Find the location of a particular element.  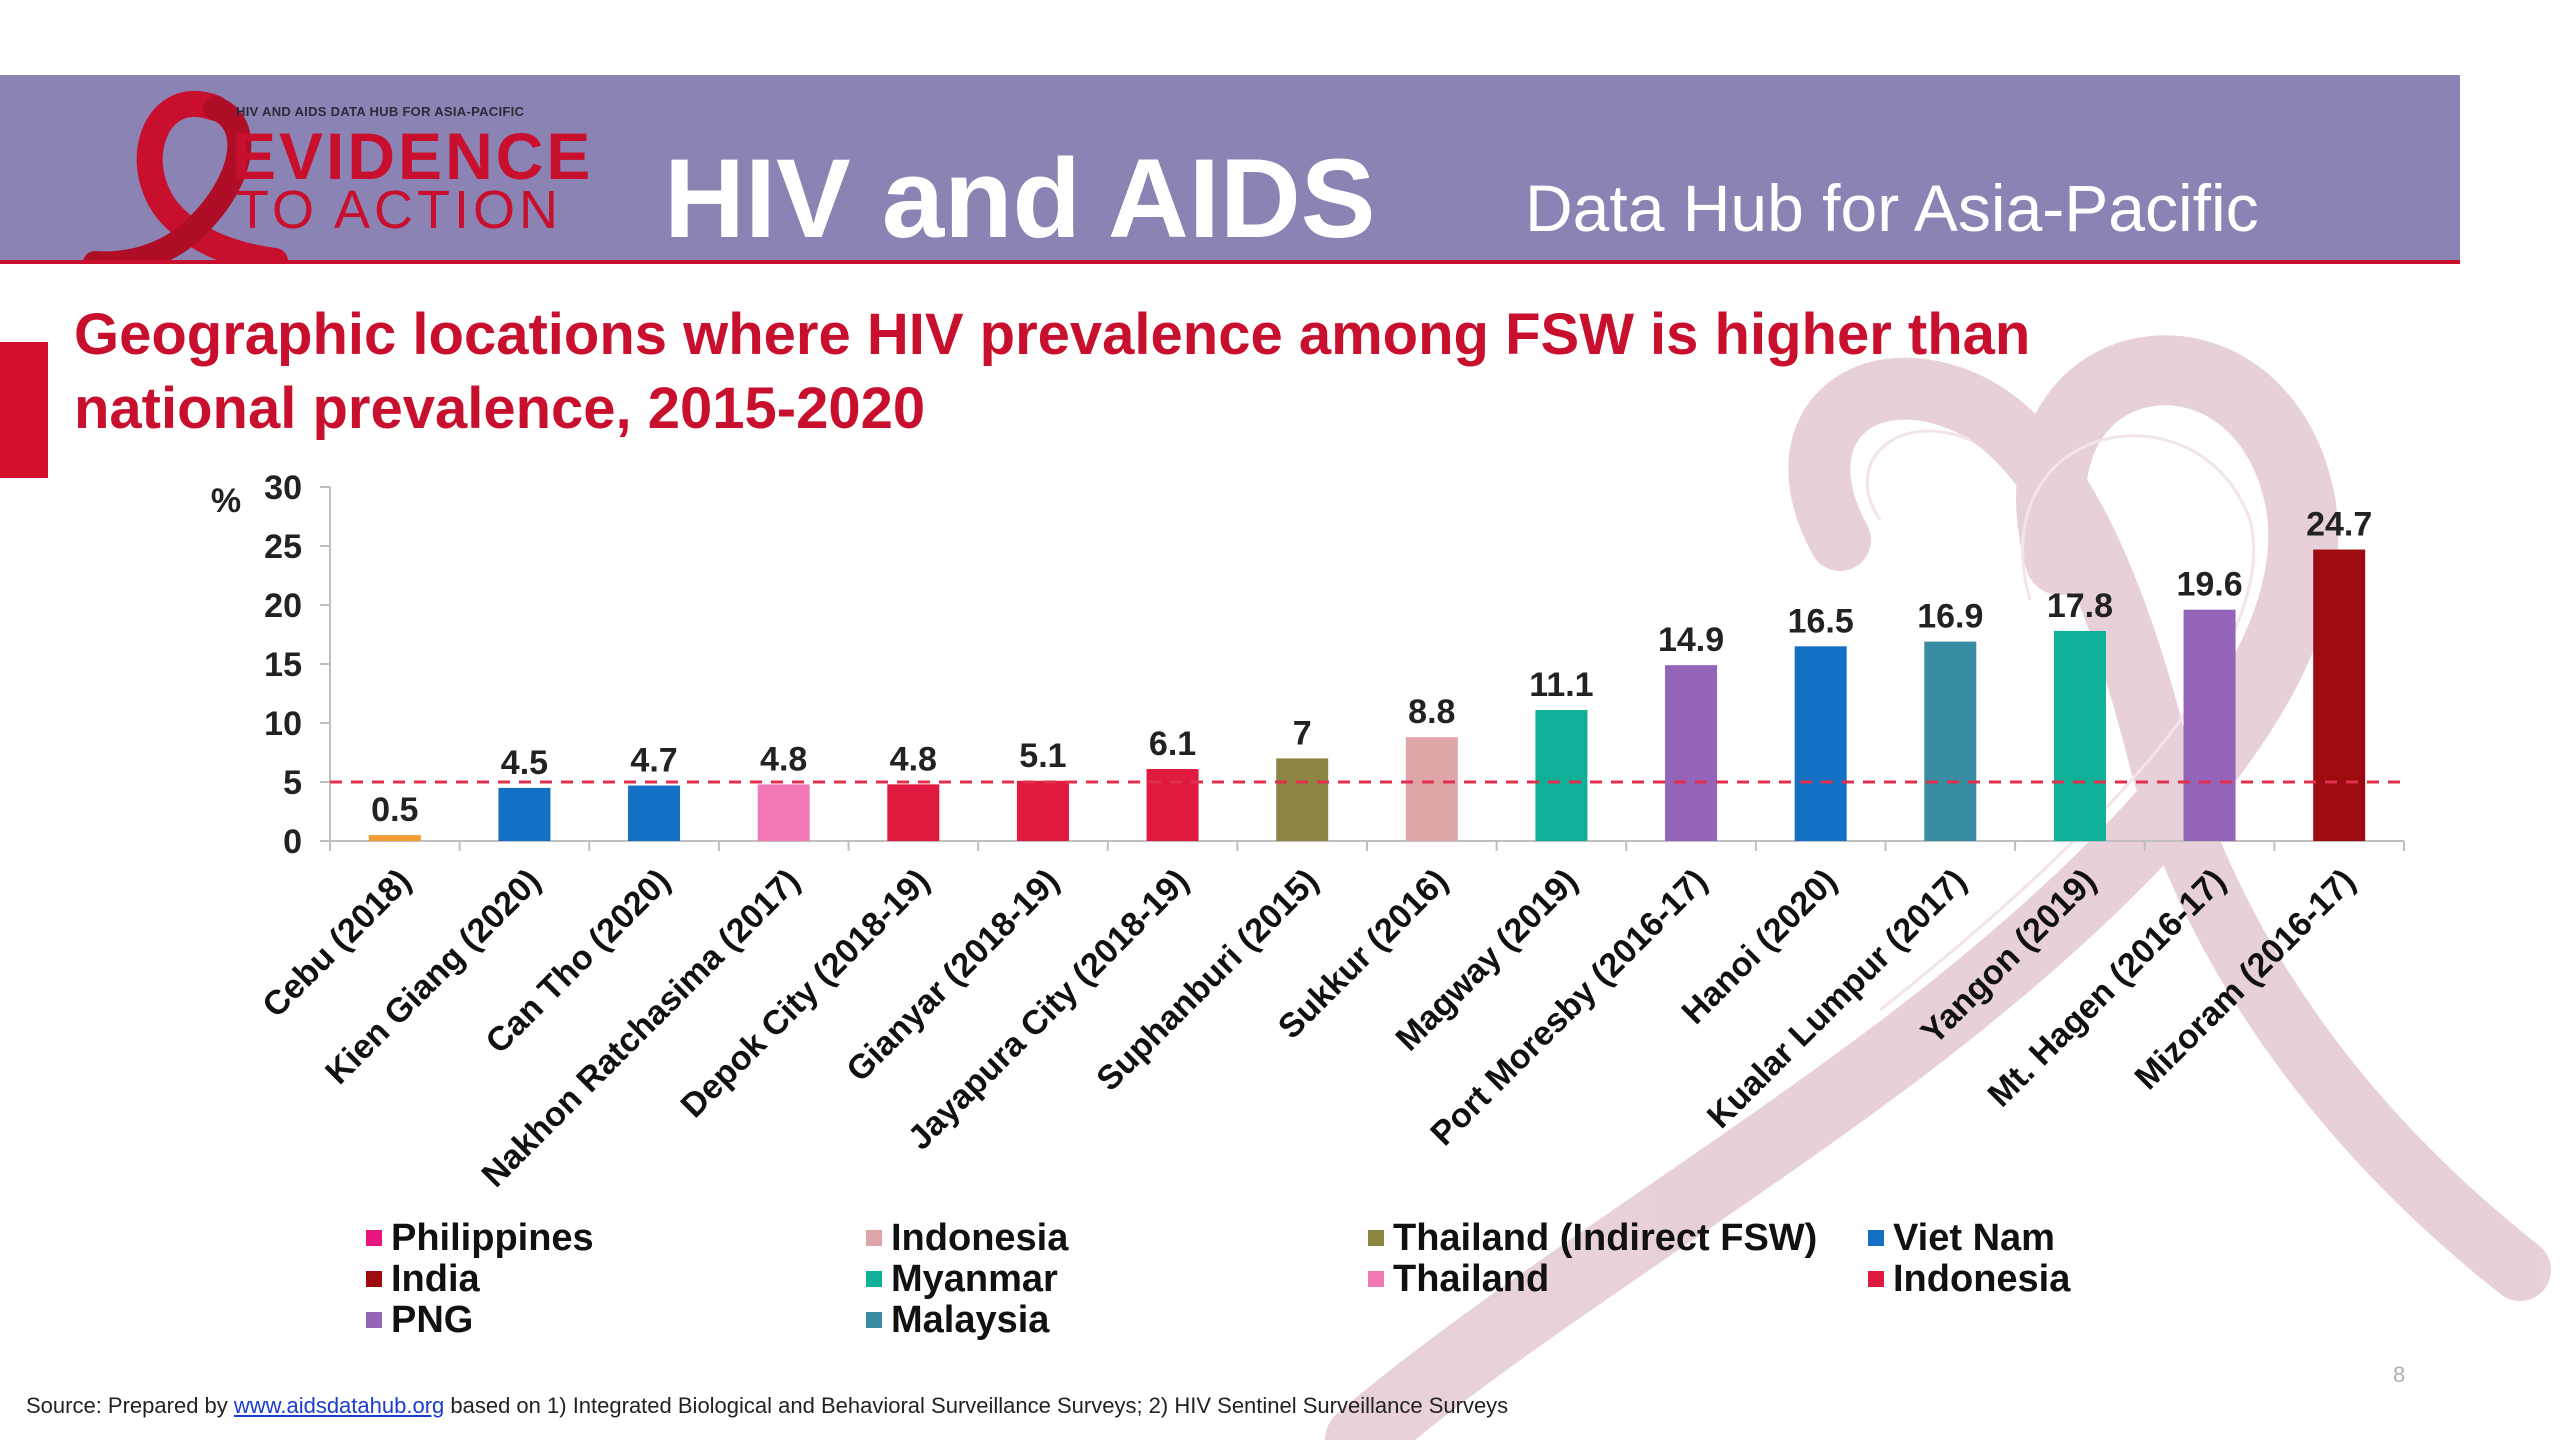

legend-item: Viet Nam is located at coordinates (1961, 1238).